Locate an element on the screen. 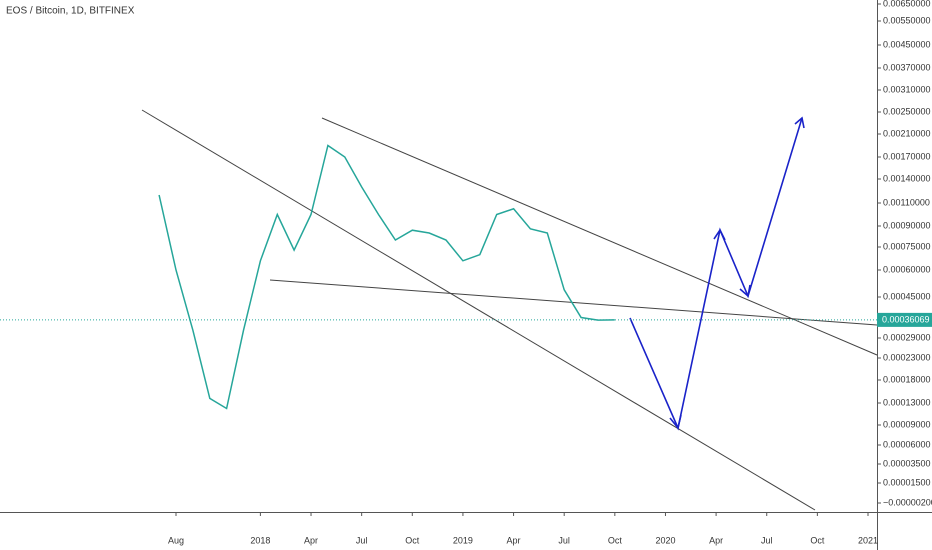 This screenshot has width=932, height=550. y-tick-label: 0.00650000 is located at coordinates (907, 4).